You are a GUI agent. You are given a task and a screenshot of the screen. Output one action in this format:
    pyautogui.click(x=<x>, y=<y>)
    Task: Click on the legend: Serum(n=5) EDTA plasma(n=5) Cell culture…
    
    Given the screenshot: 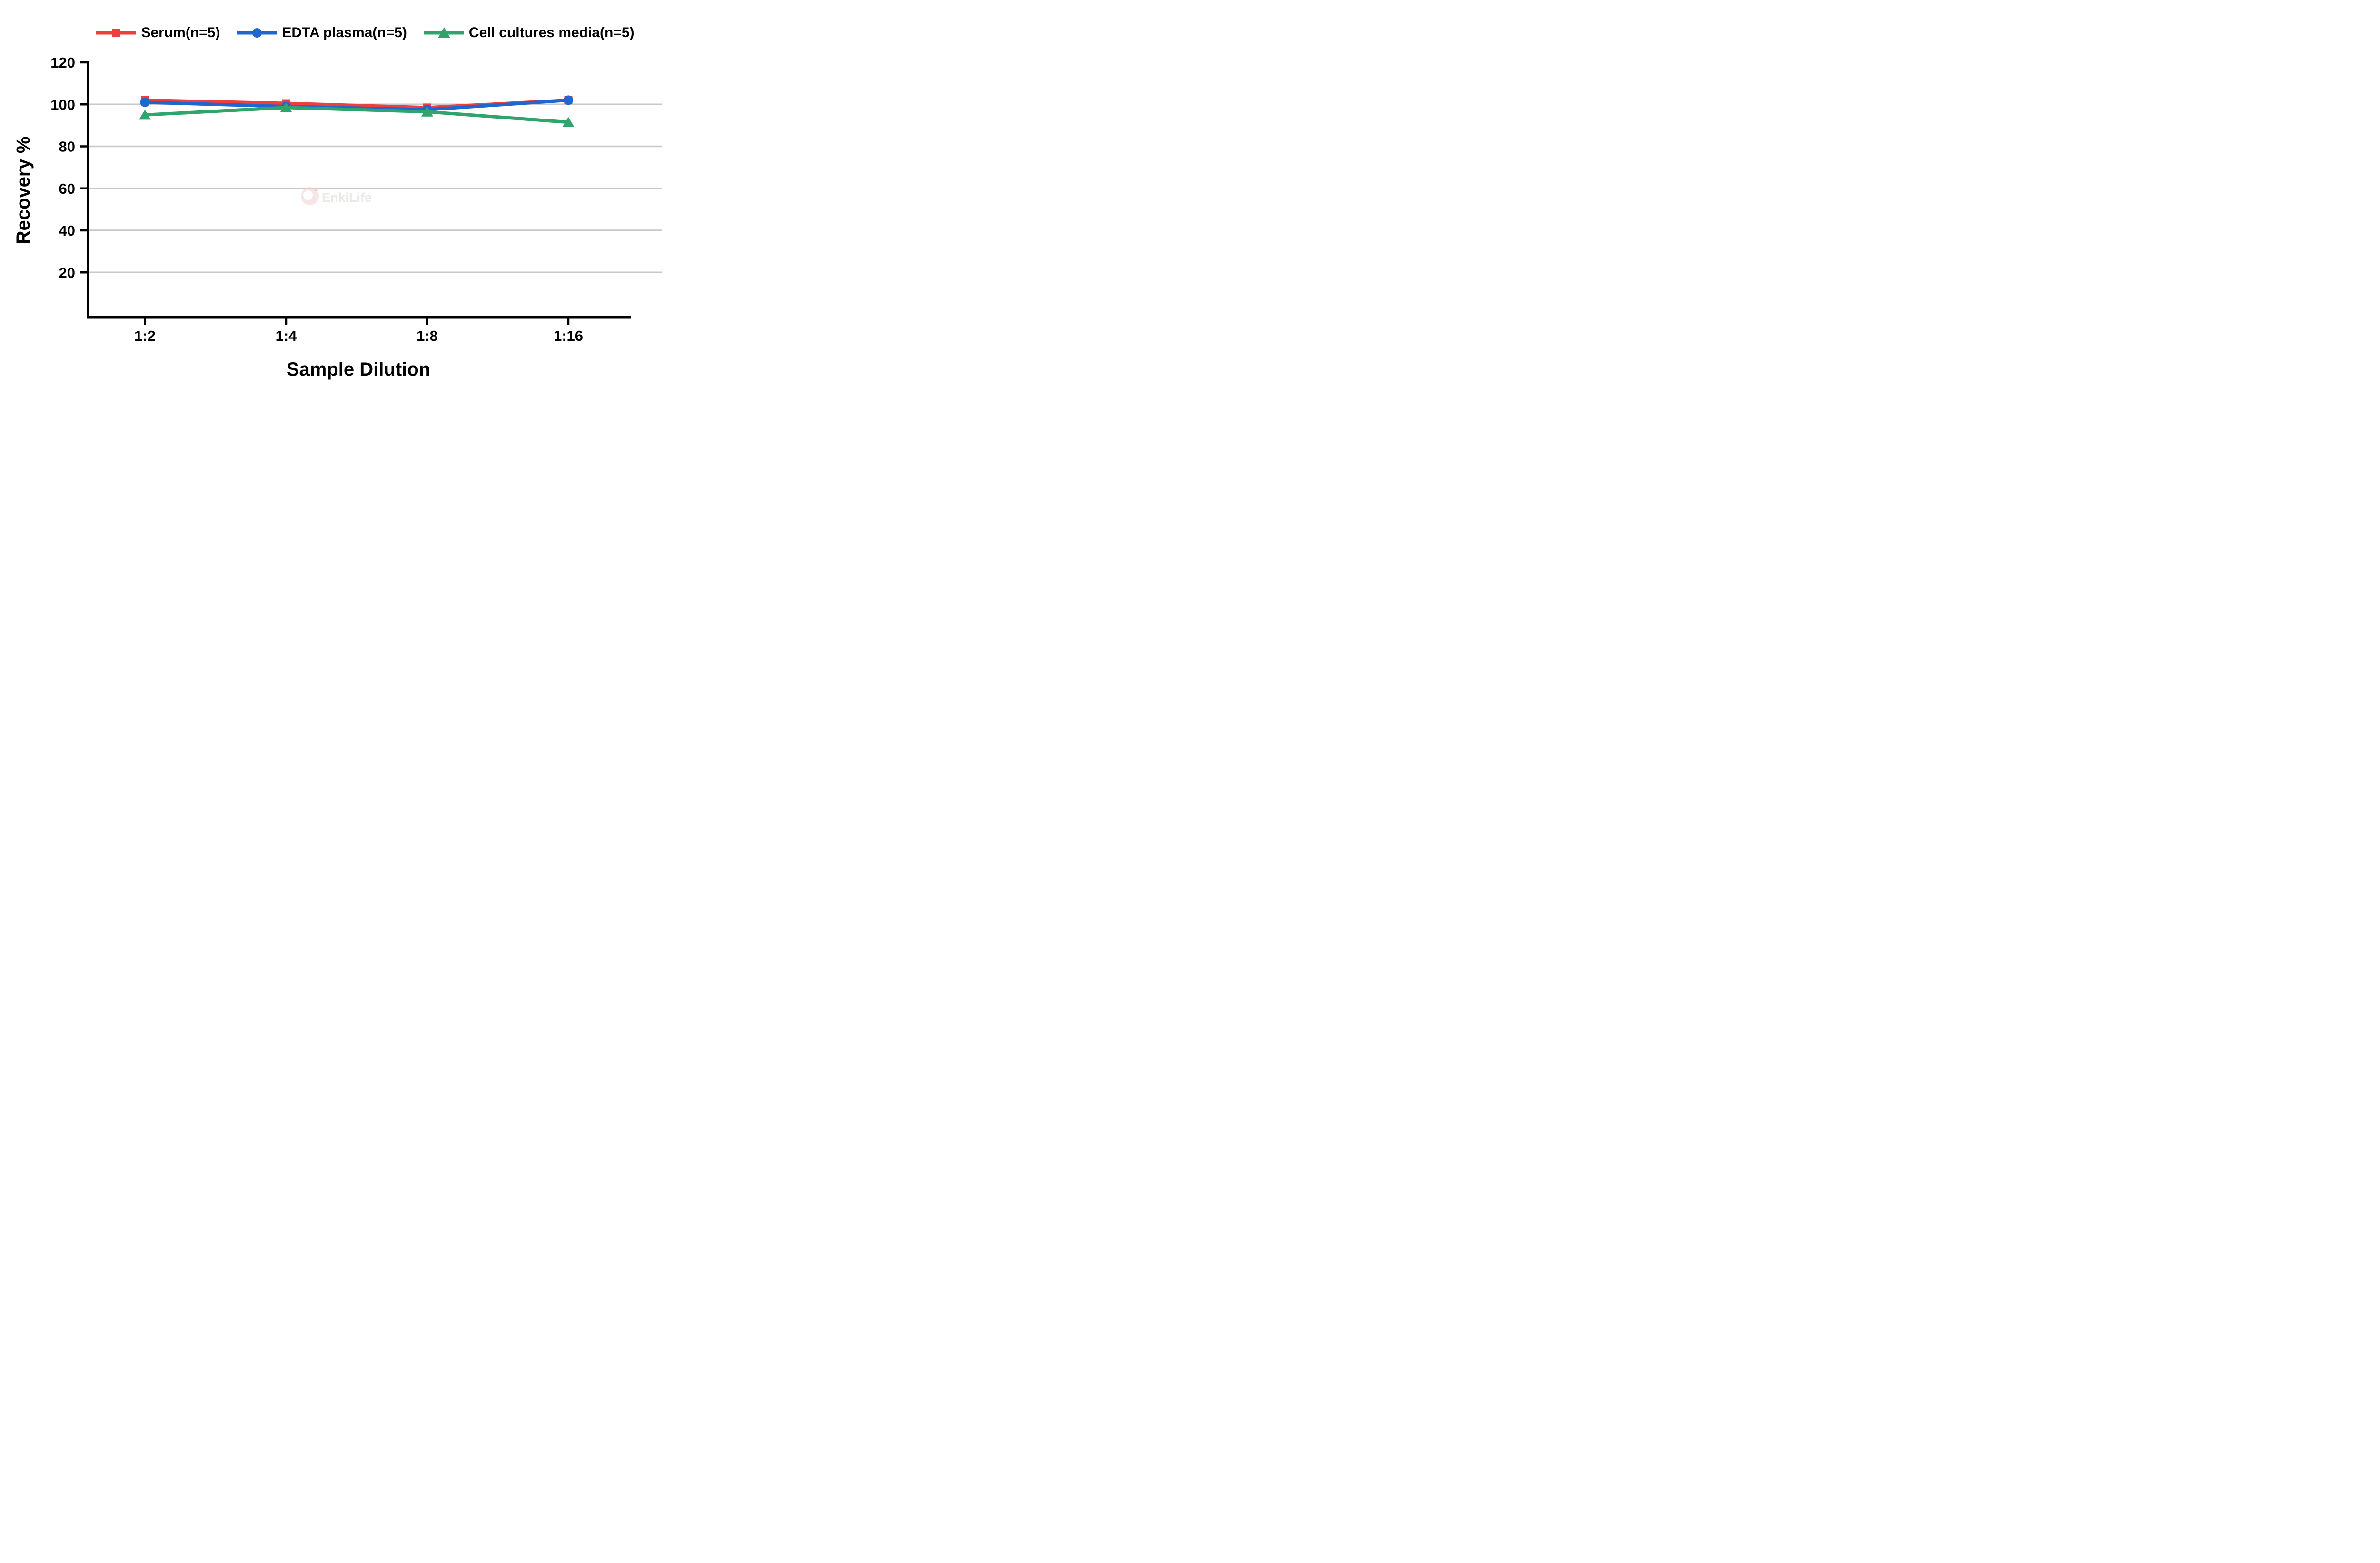 What is the action you would take?
    pyautogui.click(x=334, y=33)
    